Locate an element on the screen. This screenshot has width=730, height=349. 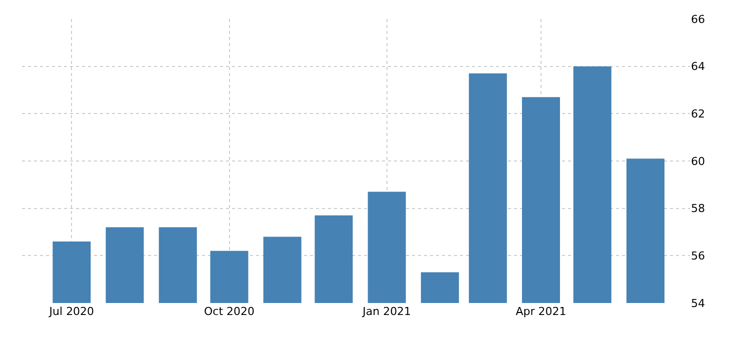
y-tick-label: 58 is located at coordinates (698, 209).